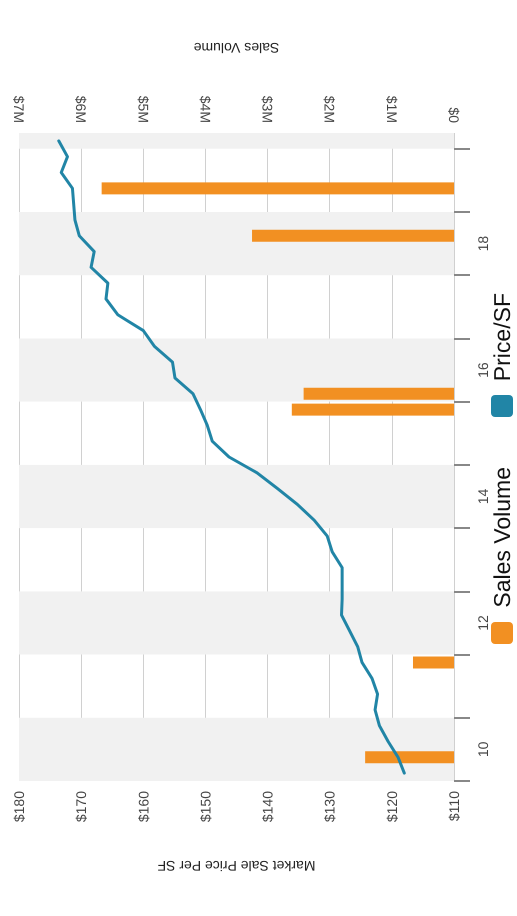 The image size is (517, 916). Describe the element at coordinates (502, 537) in the screenshot. I see `text: Sales Volume` at that location.